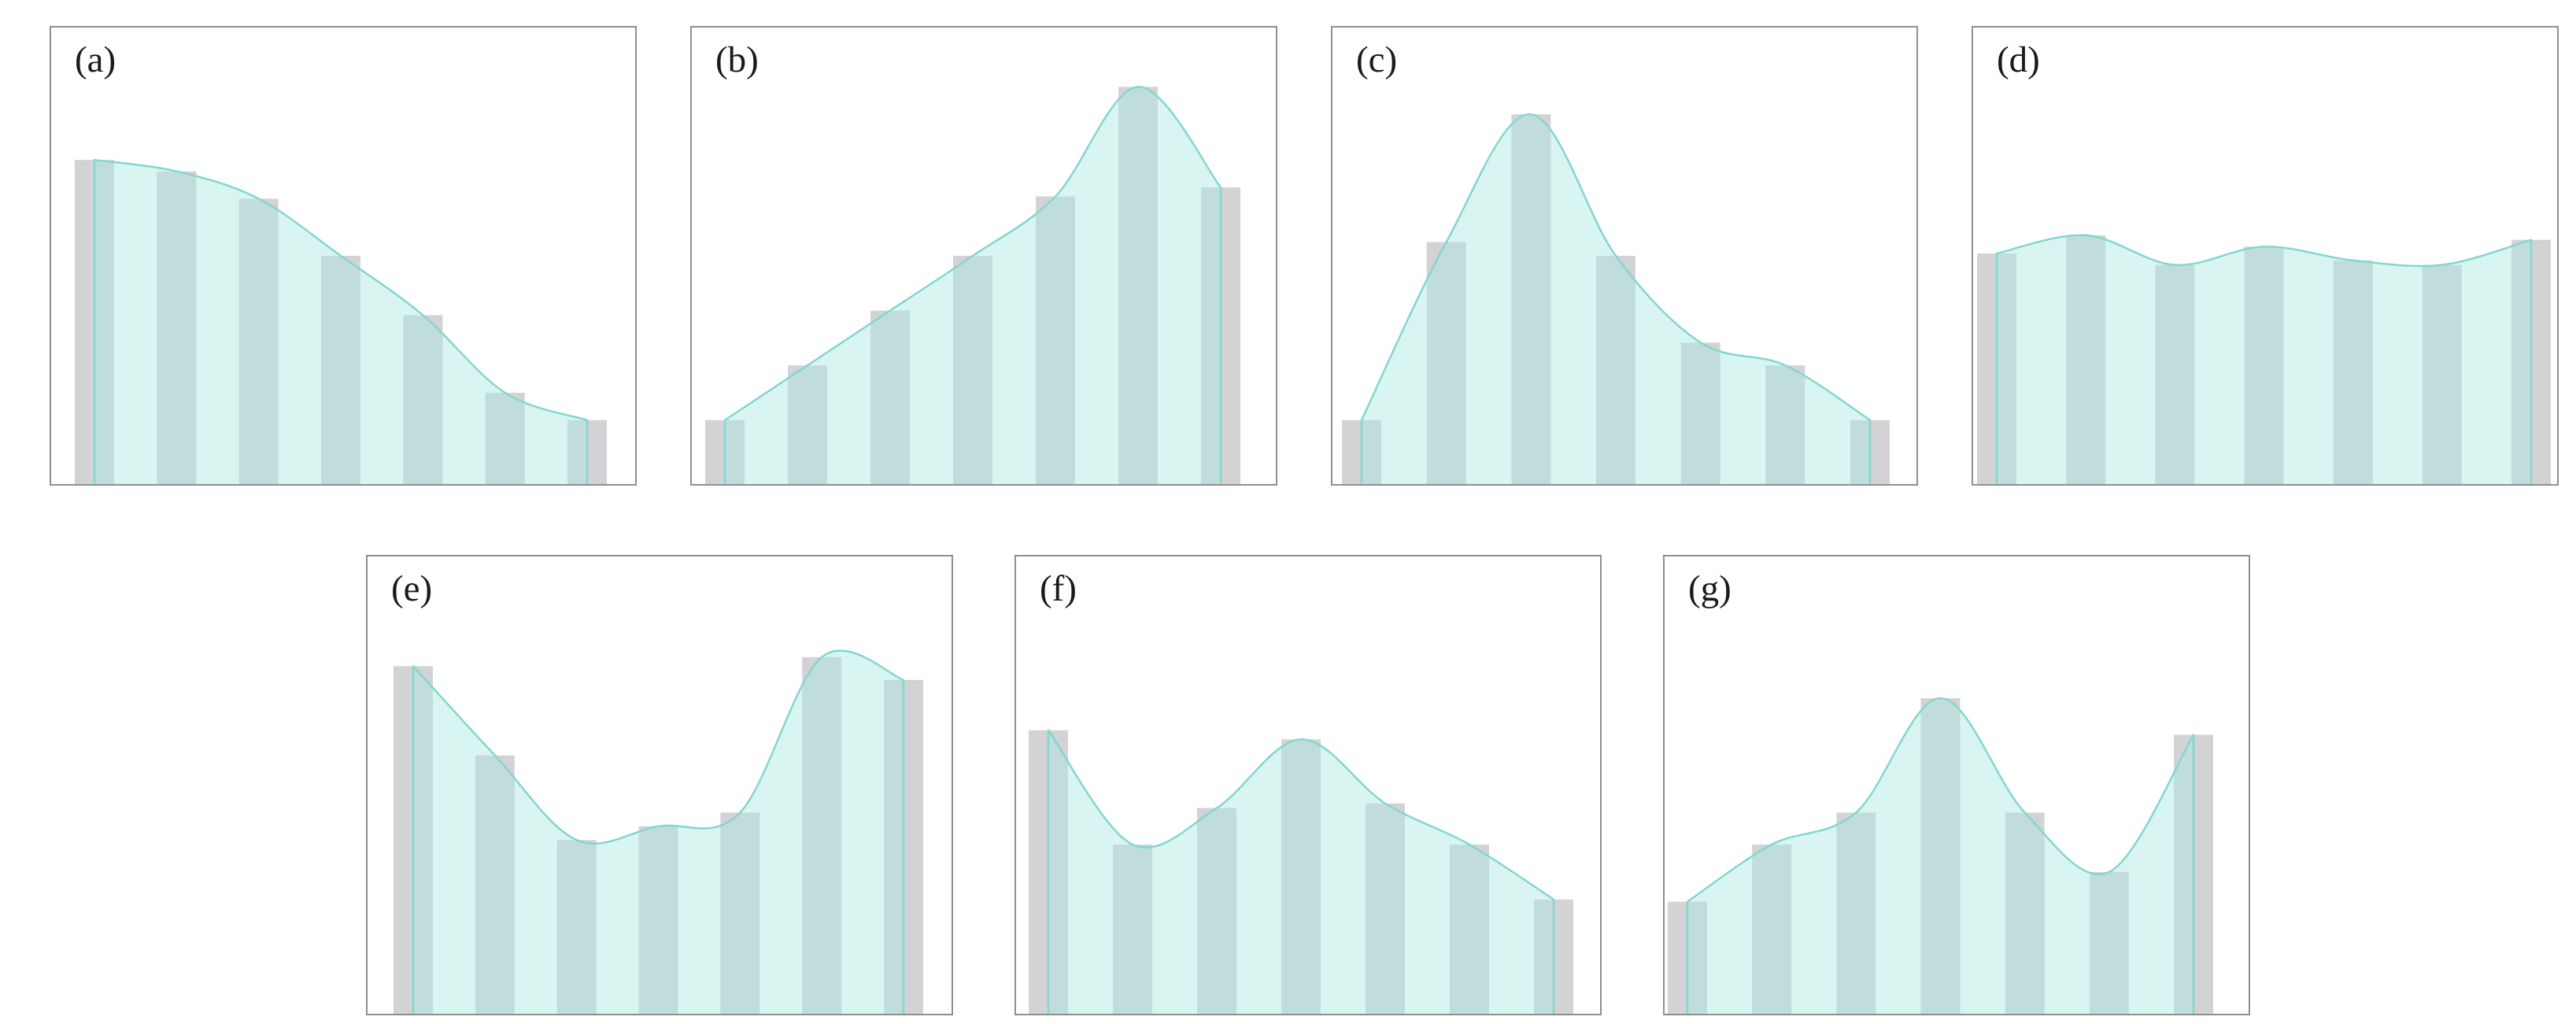 This screenshot has width=2576, height=1024. I want to click on chart-b, so click(972, 285).